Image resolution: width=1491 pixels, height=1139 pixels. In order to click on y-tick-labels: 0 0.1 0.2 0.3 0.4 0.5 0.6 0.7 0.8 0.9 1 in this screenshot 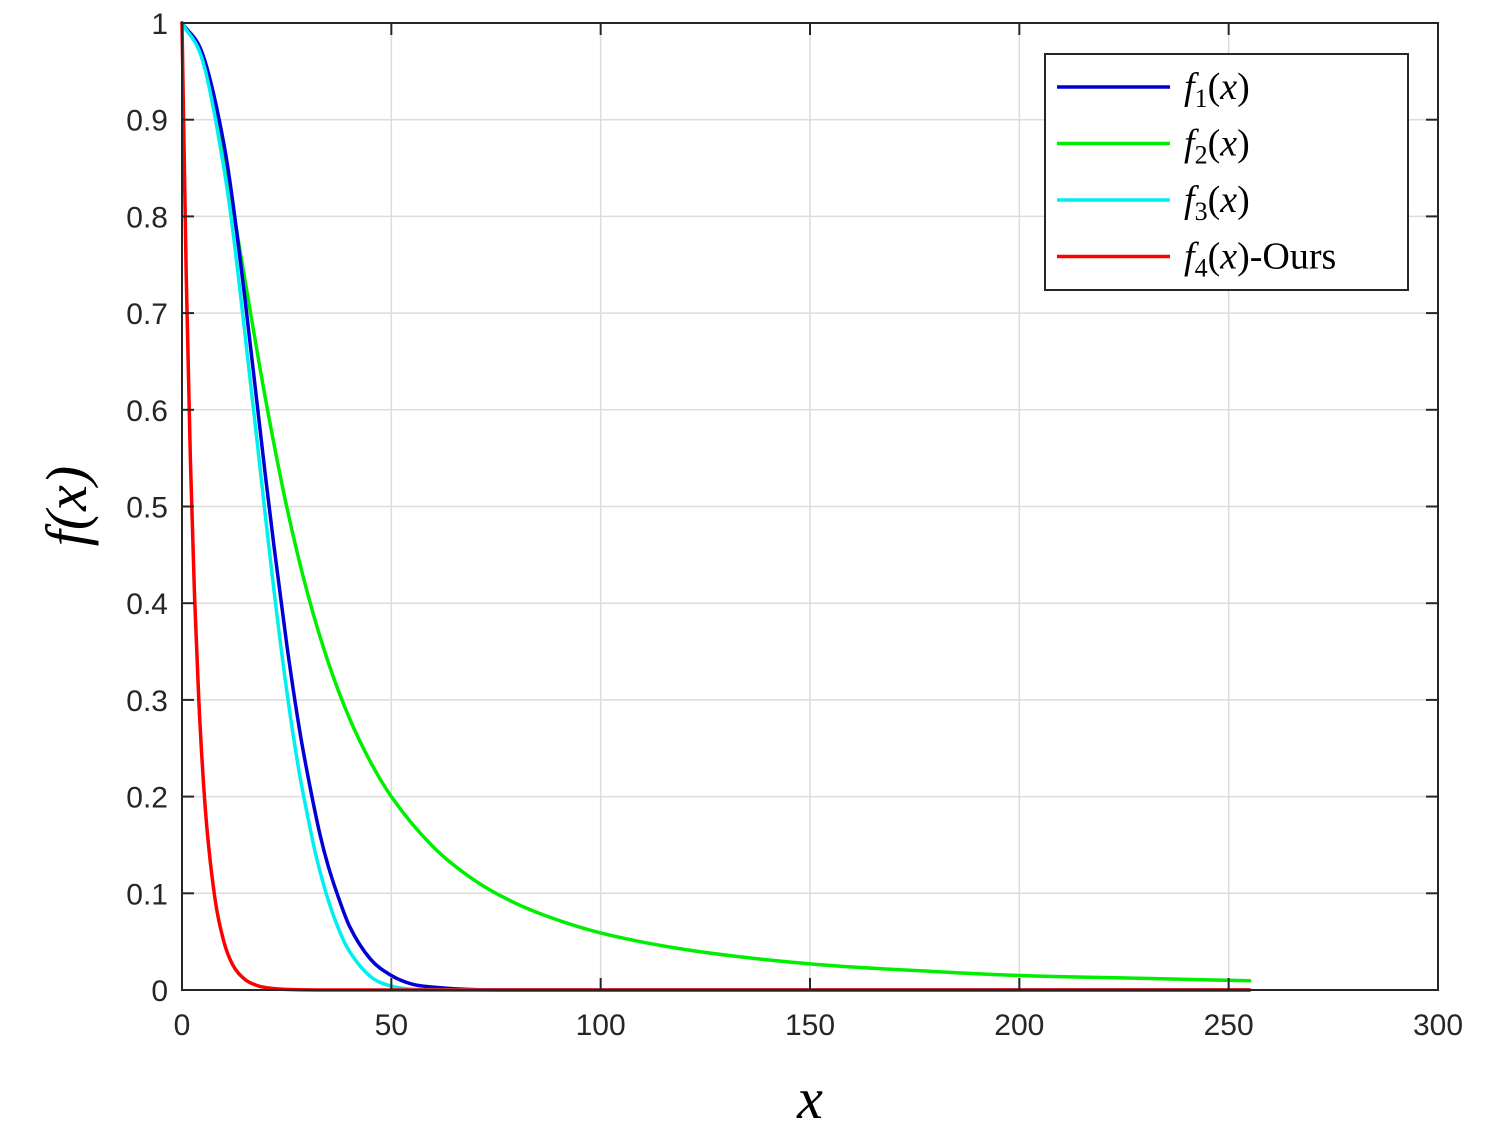, I will do `click(147, 508)`.